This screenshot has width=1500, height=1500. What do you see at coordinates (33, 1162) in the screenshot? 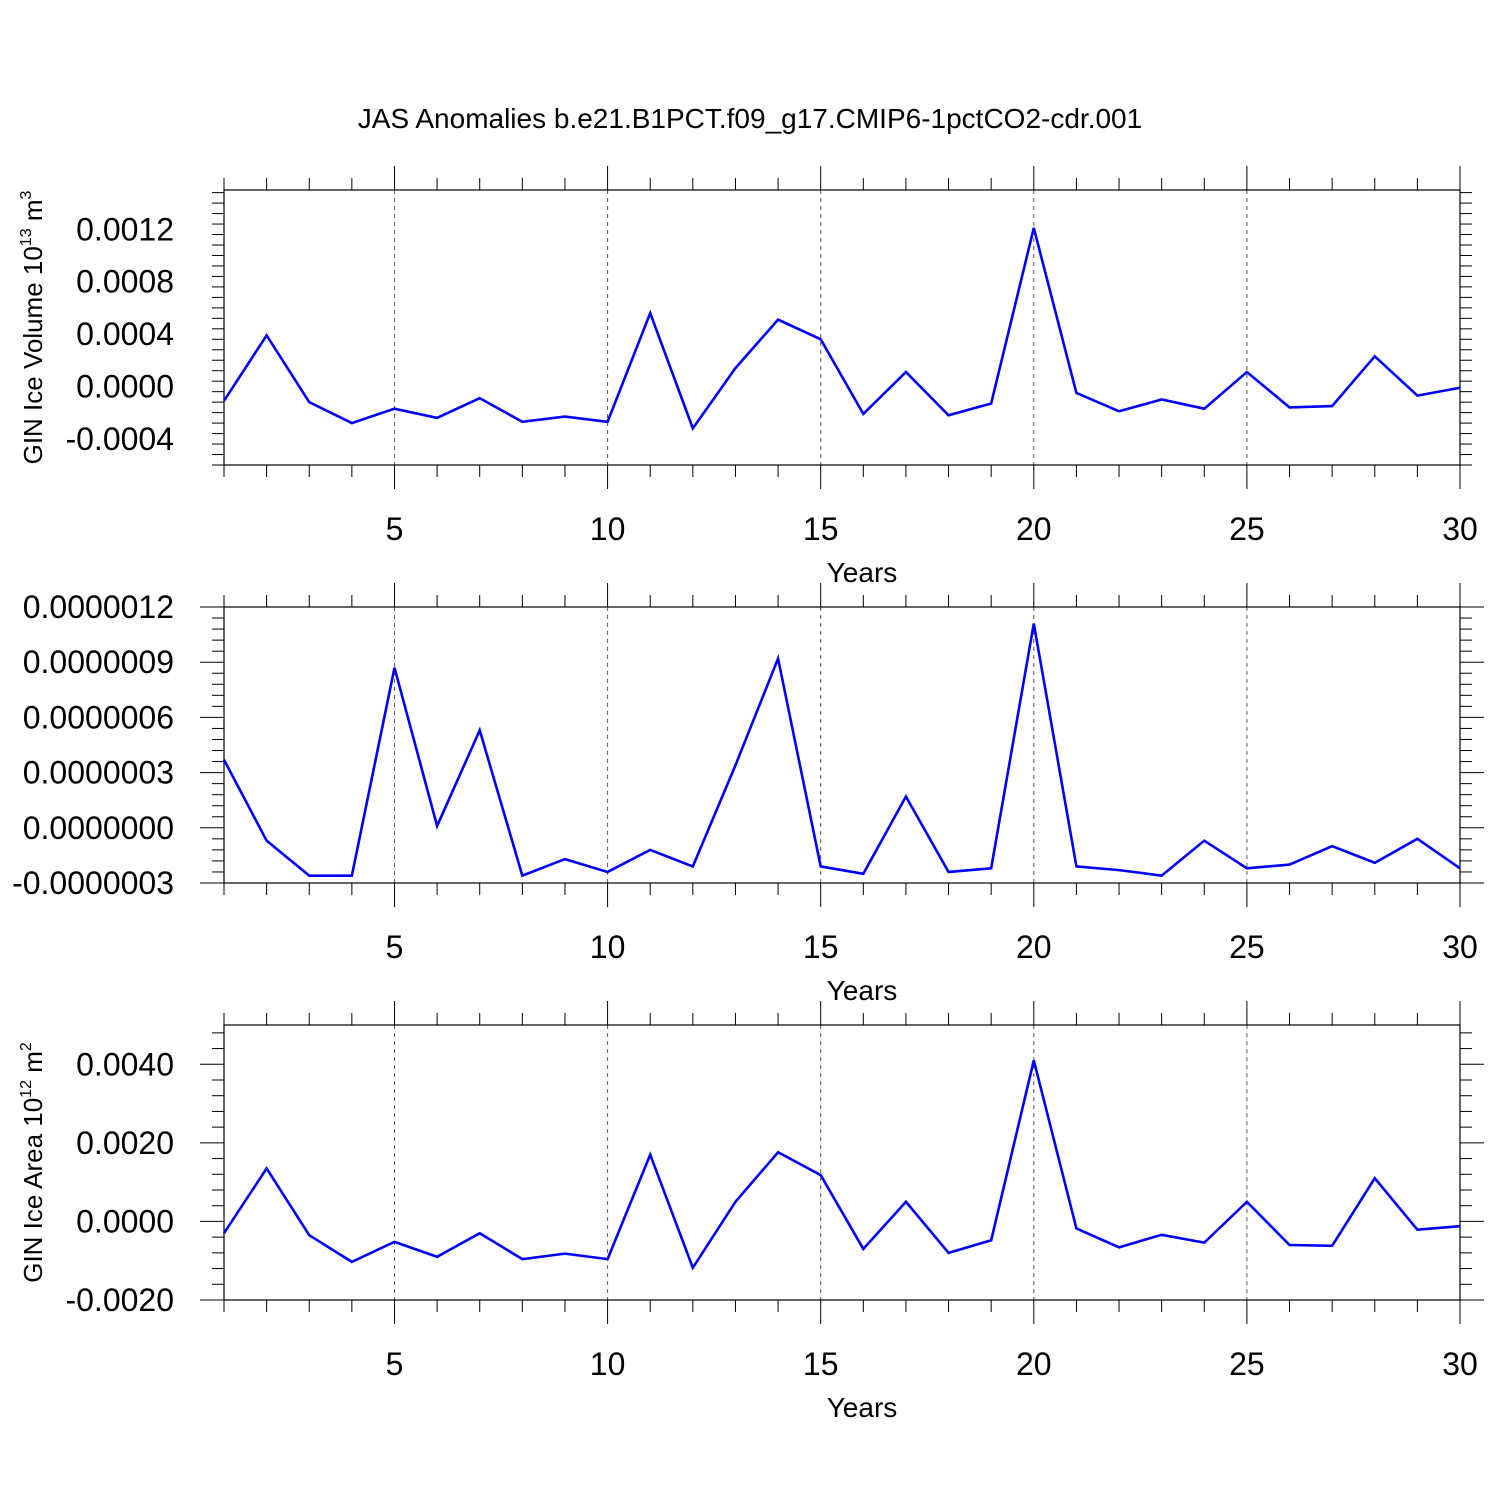
I see `y-axis-label: GIN Ice Area 1012 m2` at bounding box center [33, 1162].